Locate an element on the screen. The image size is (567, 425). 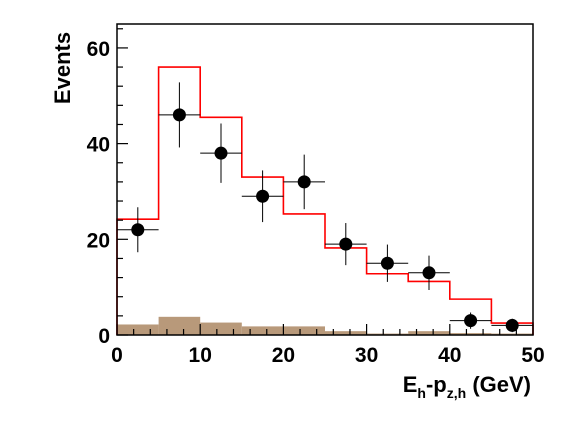
y-tick-label: 40 is located at coordinates (98, 145).